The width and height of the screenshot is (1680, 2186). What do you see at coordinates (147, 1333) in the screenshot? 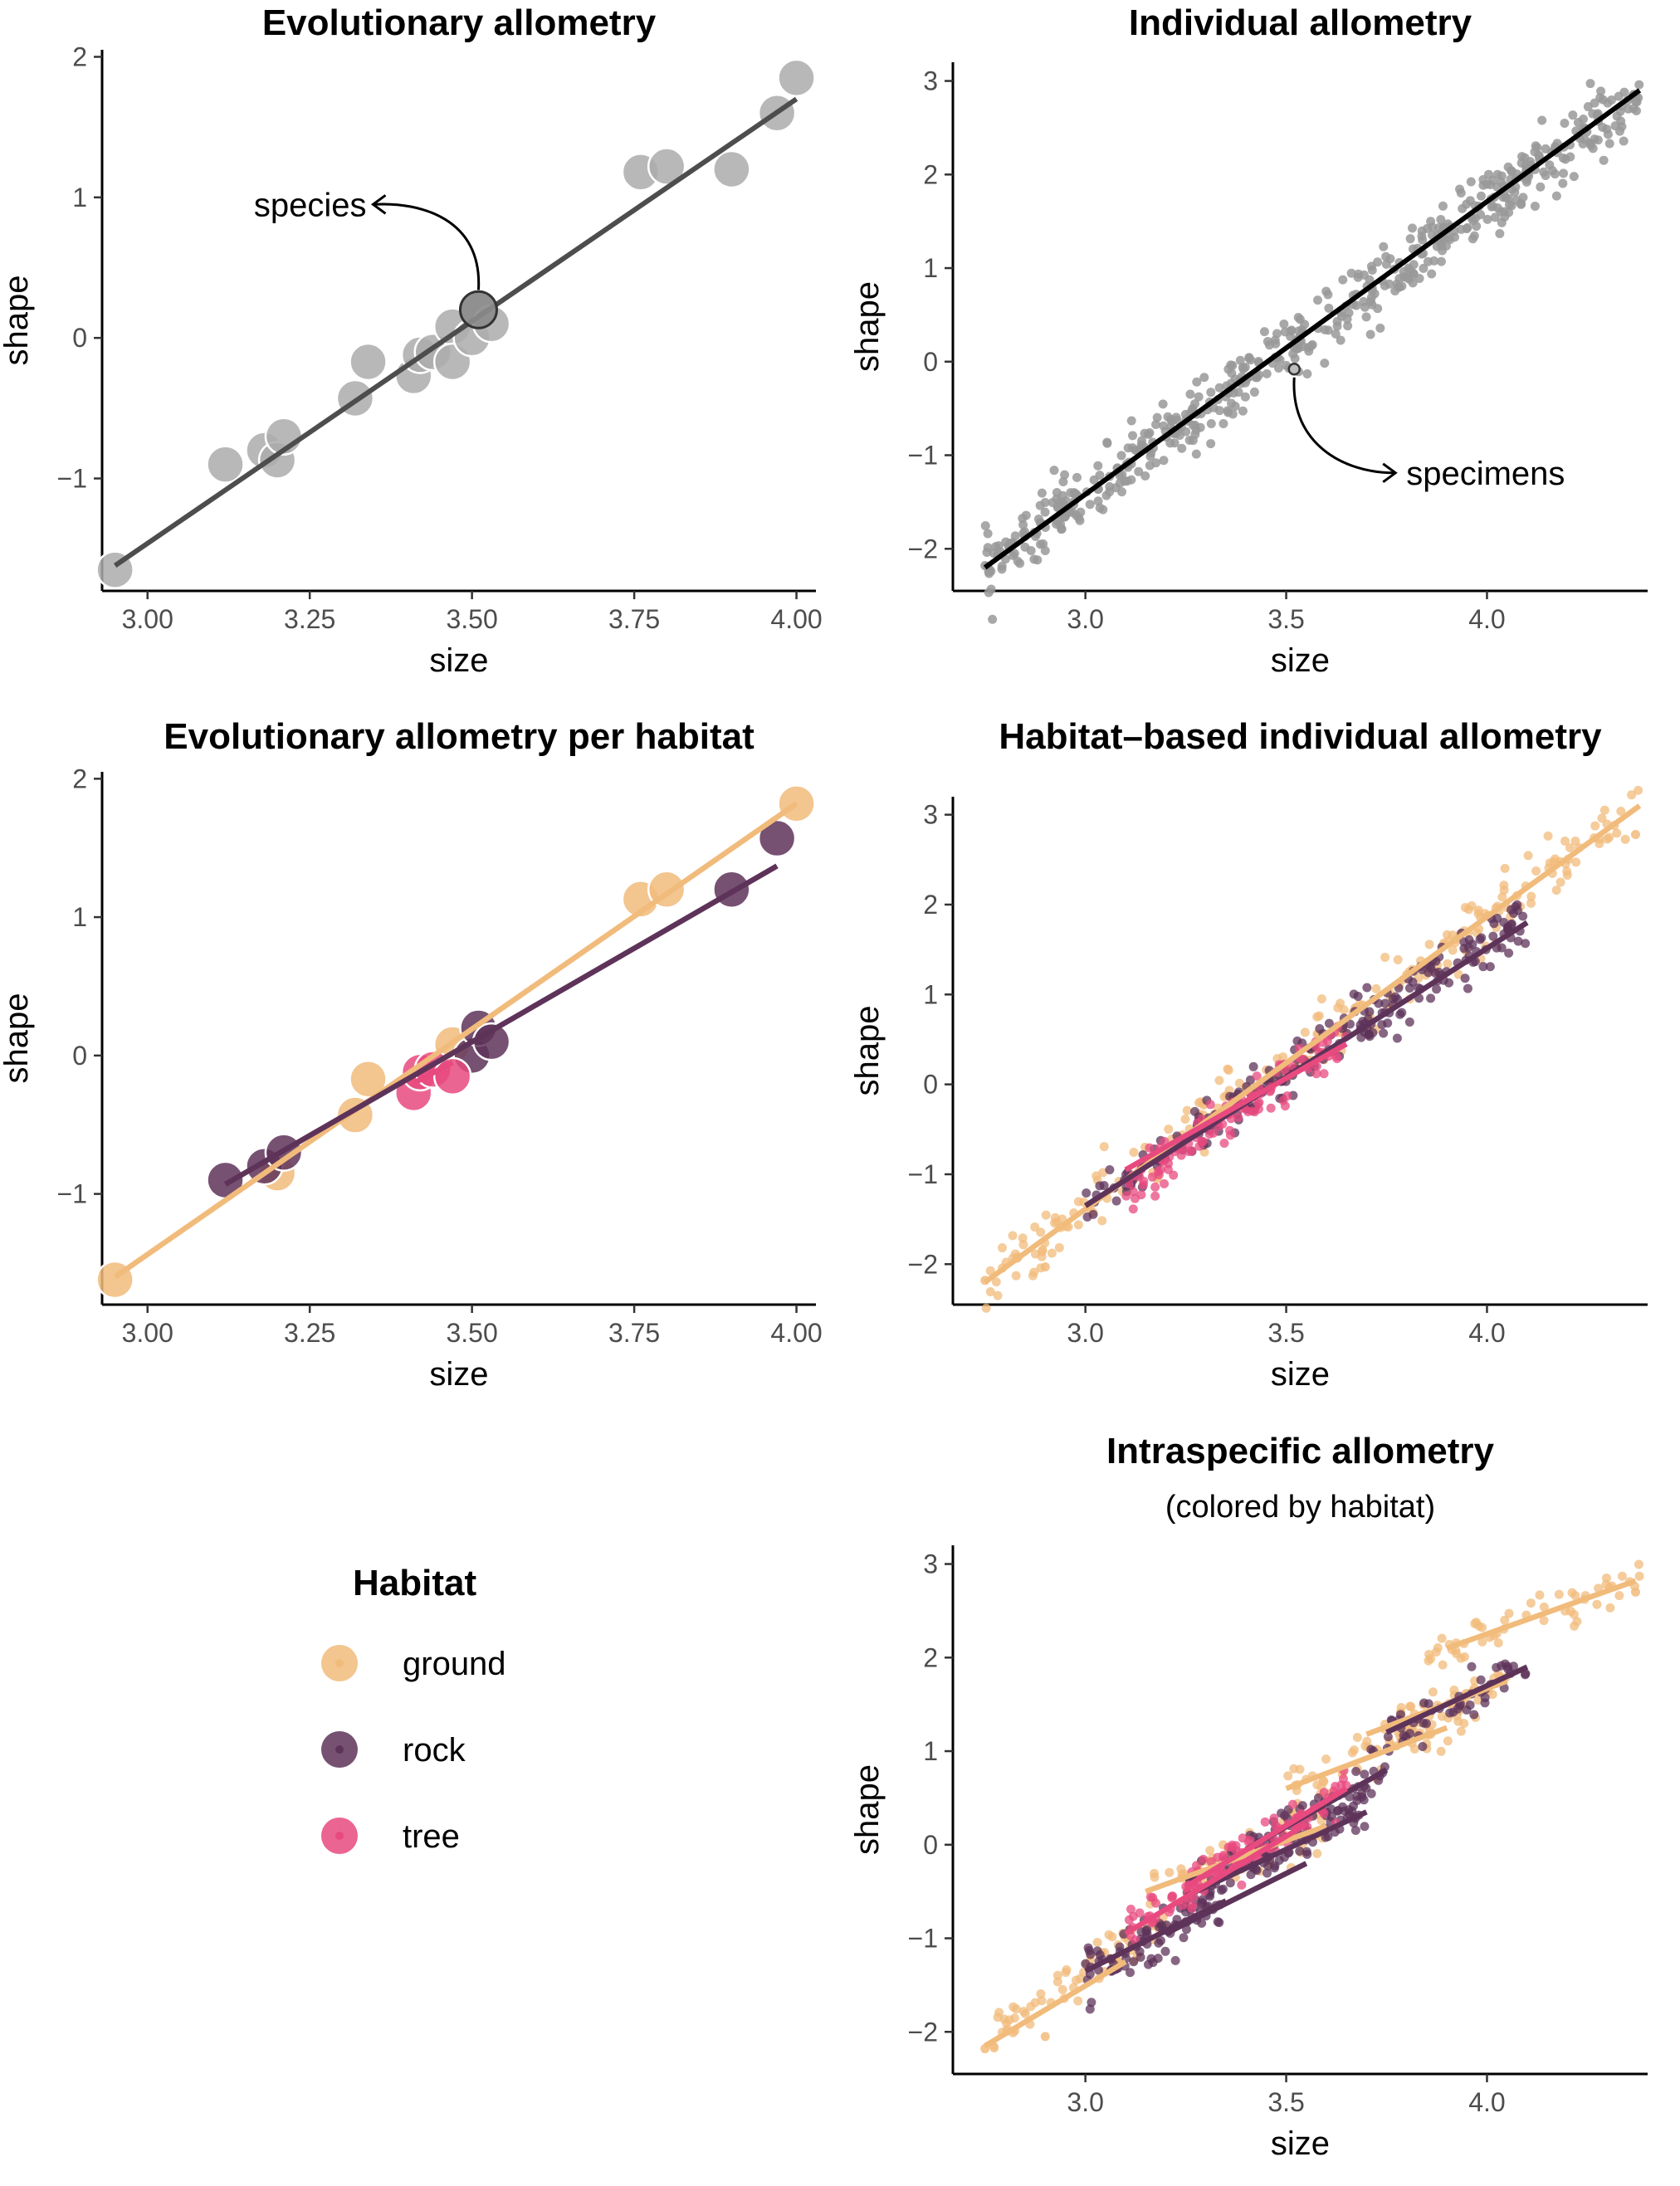
I see `x-tick-label: 3.00` at bounding box center [147, 1333].